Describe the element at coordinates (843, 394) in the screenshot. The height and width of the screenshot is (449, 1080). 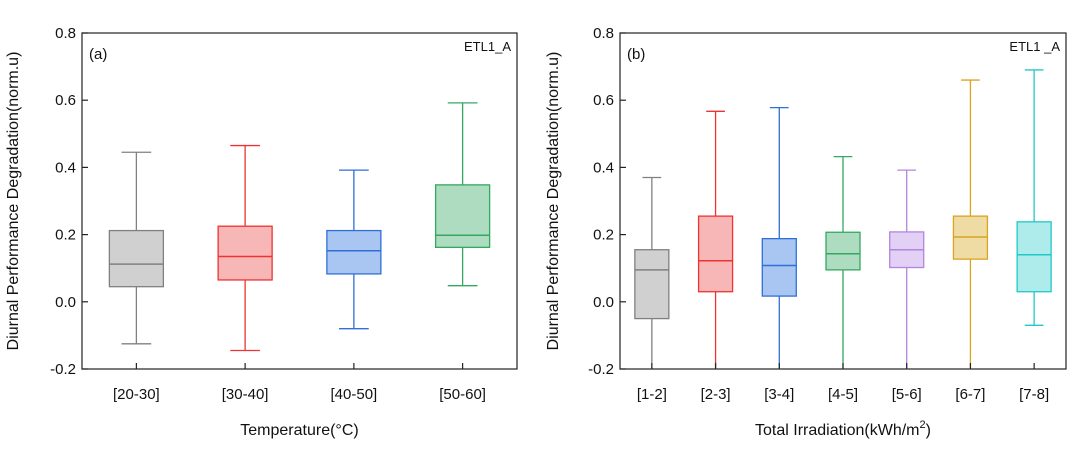
I see `x-tick-label: [4-5]` at that location.